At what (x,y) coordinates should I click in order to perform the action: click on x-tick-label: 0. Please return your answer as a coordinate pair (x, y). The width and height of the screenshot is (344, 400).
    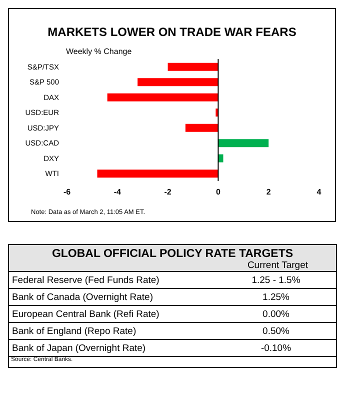
    Looking at the image, I should click on (218, 192).